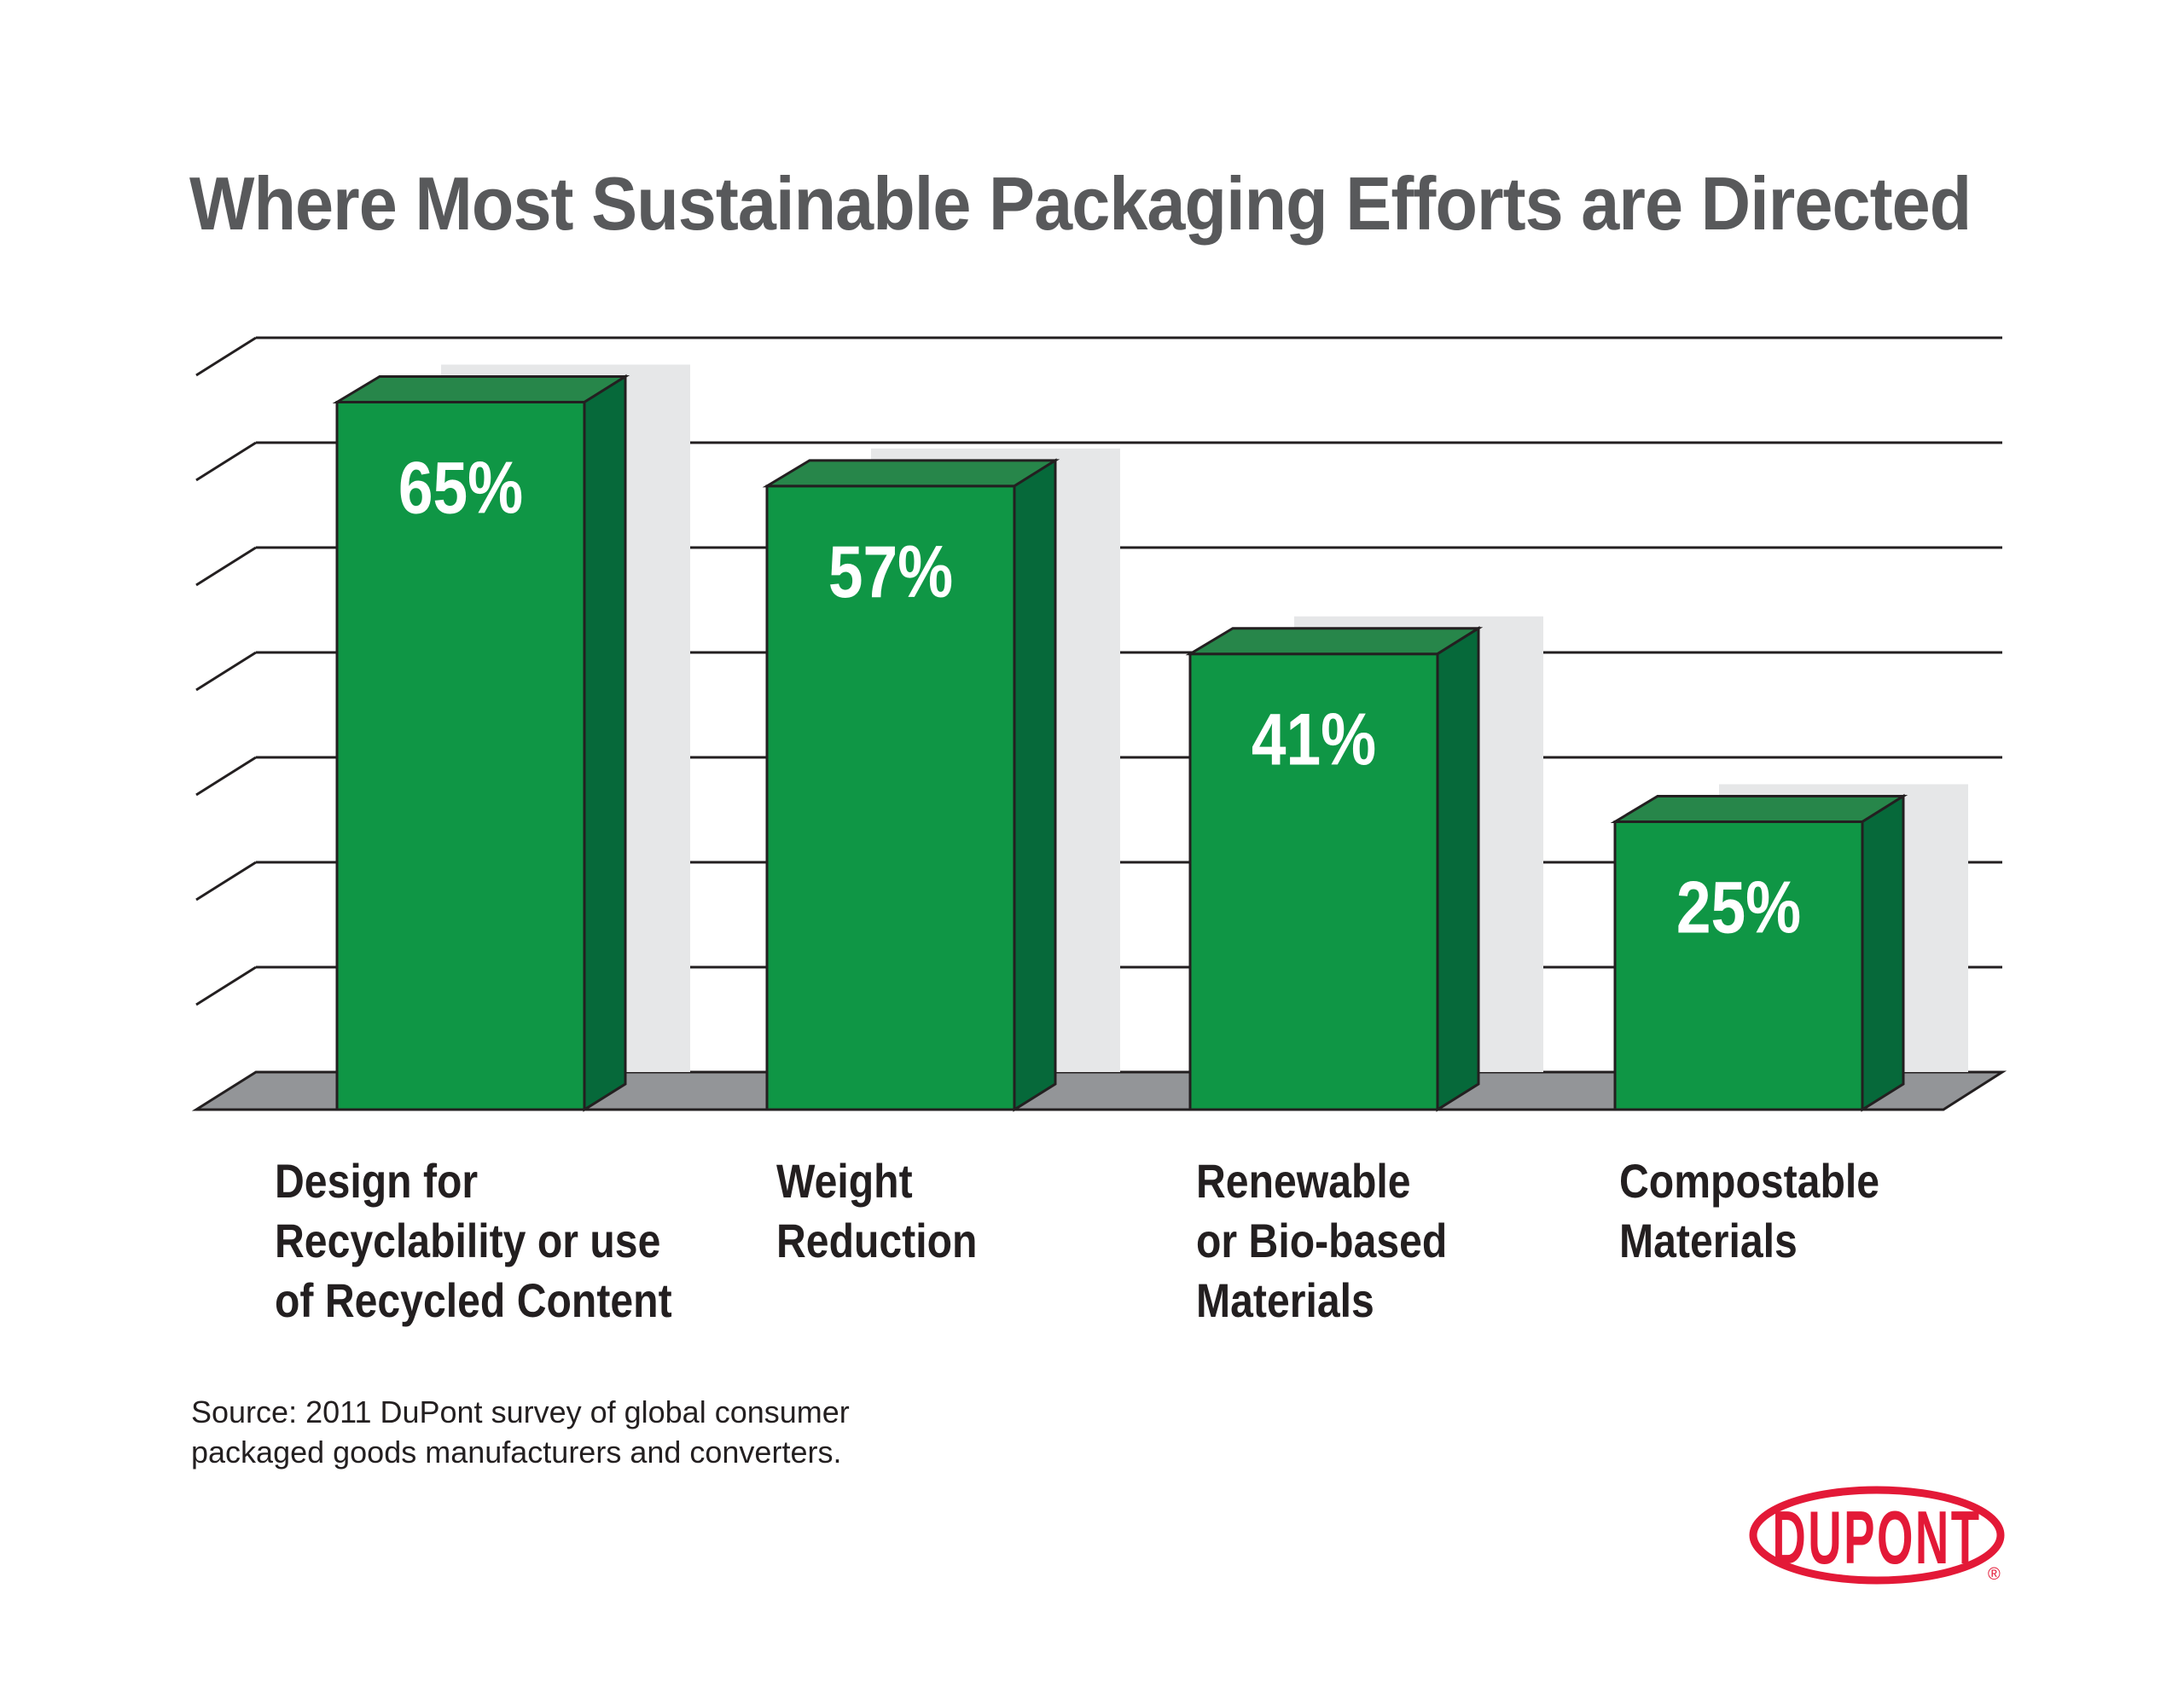  I want to click on category-label: Compostable Materials, so click(1749, 1211).